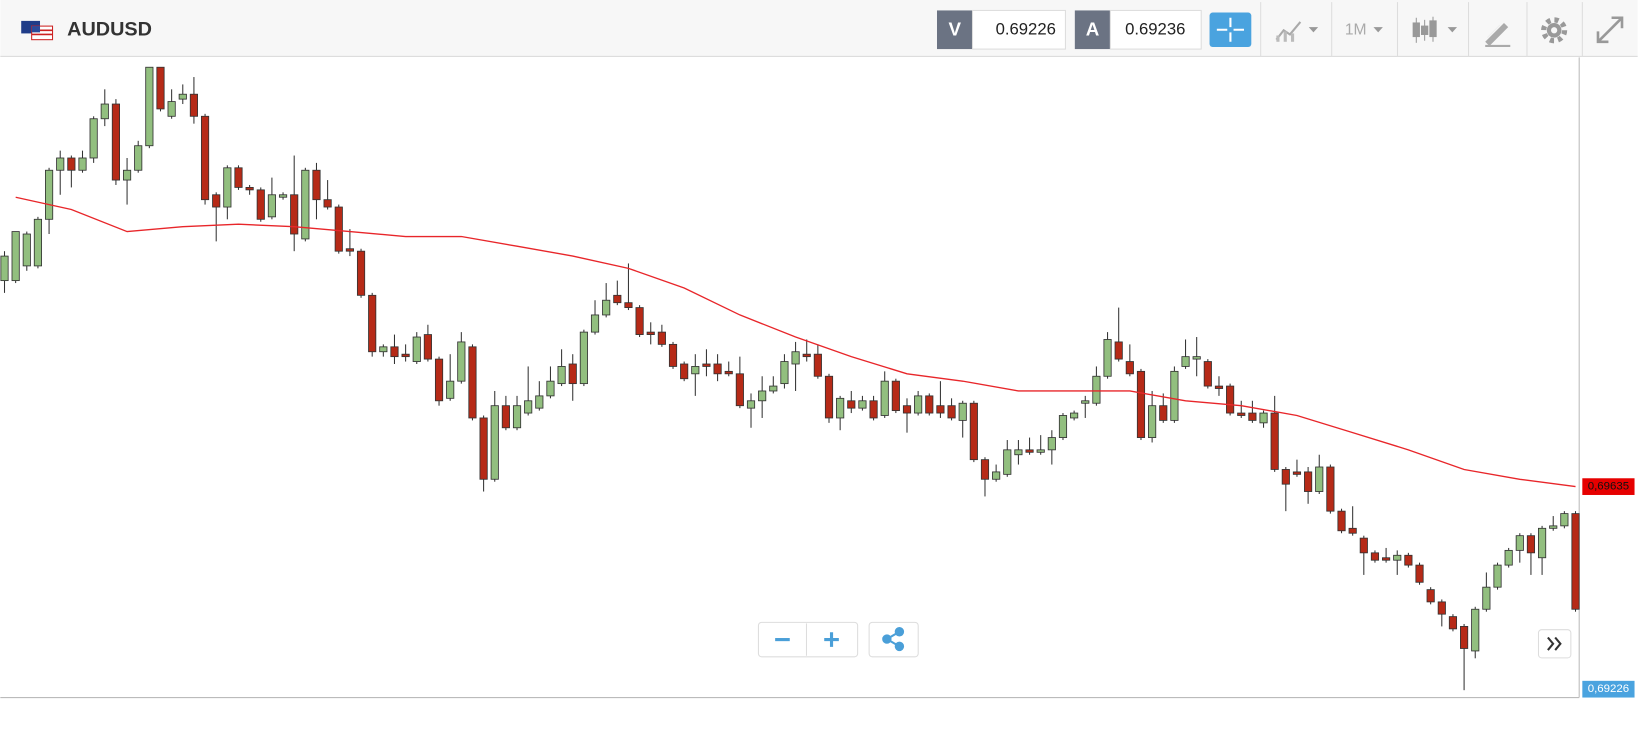  What do you see at coordinates (1026, 29) in the screenshot?
I see `sell-price: 0.69226` at bounding box center [1026, 29].